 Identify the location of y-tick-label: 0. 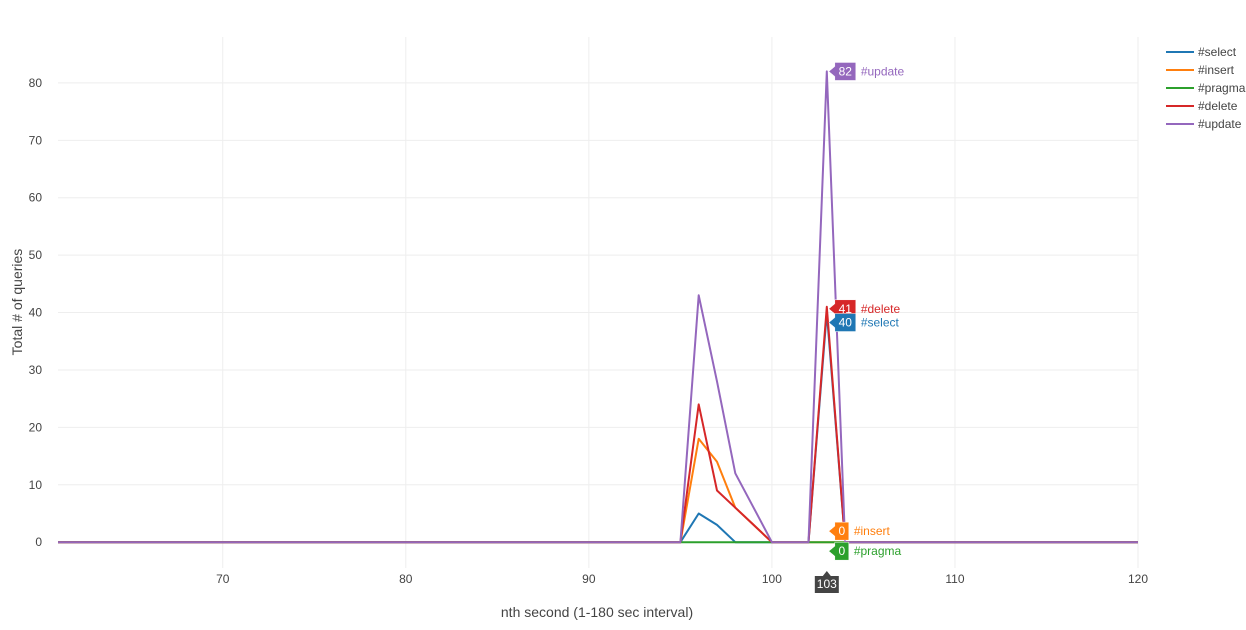
(38, 542).